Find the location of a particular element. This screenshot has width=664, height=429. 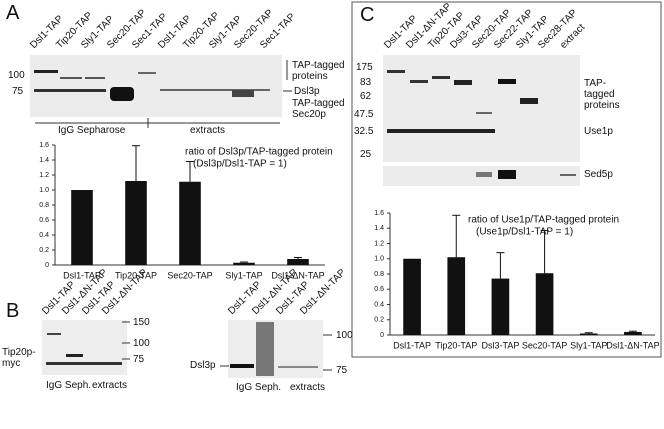

marker-label: 25 is located at coordinates (366, 154).